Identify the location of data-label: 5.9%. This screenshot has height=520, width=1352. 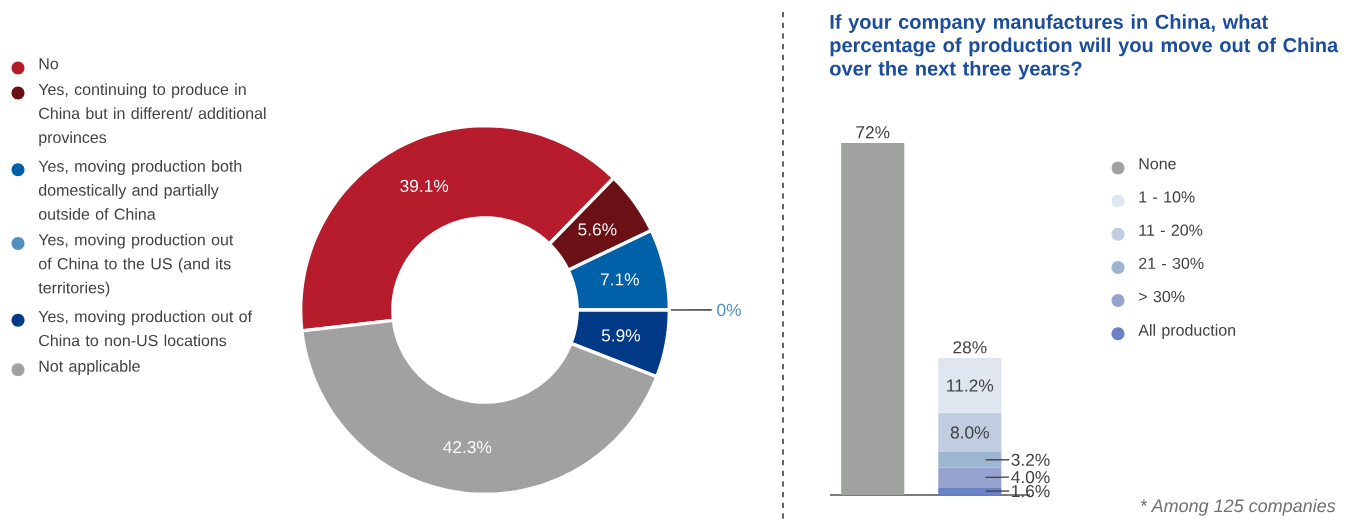
(621, 335).